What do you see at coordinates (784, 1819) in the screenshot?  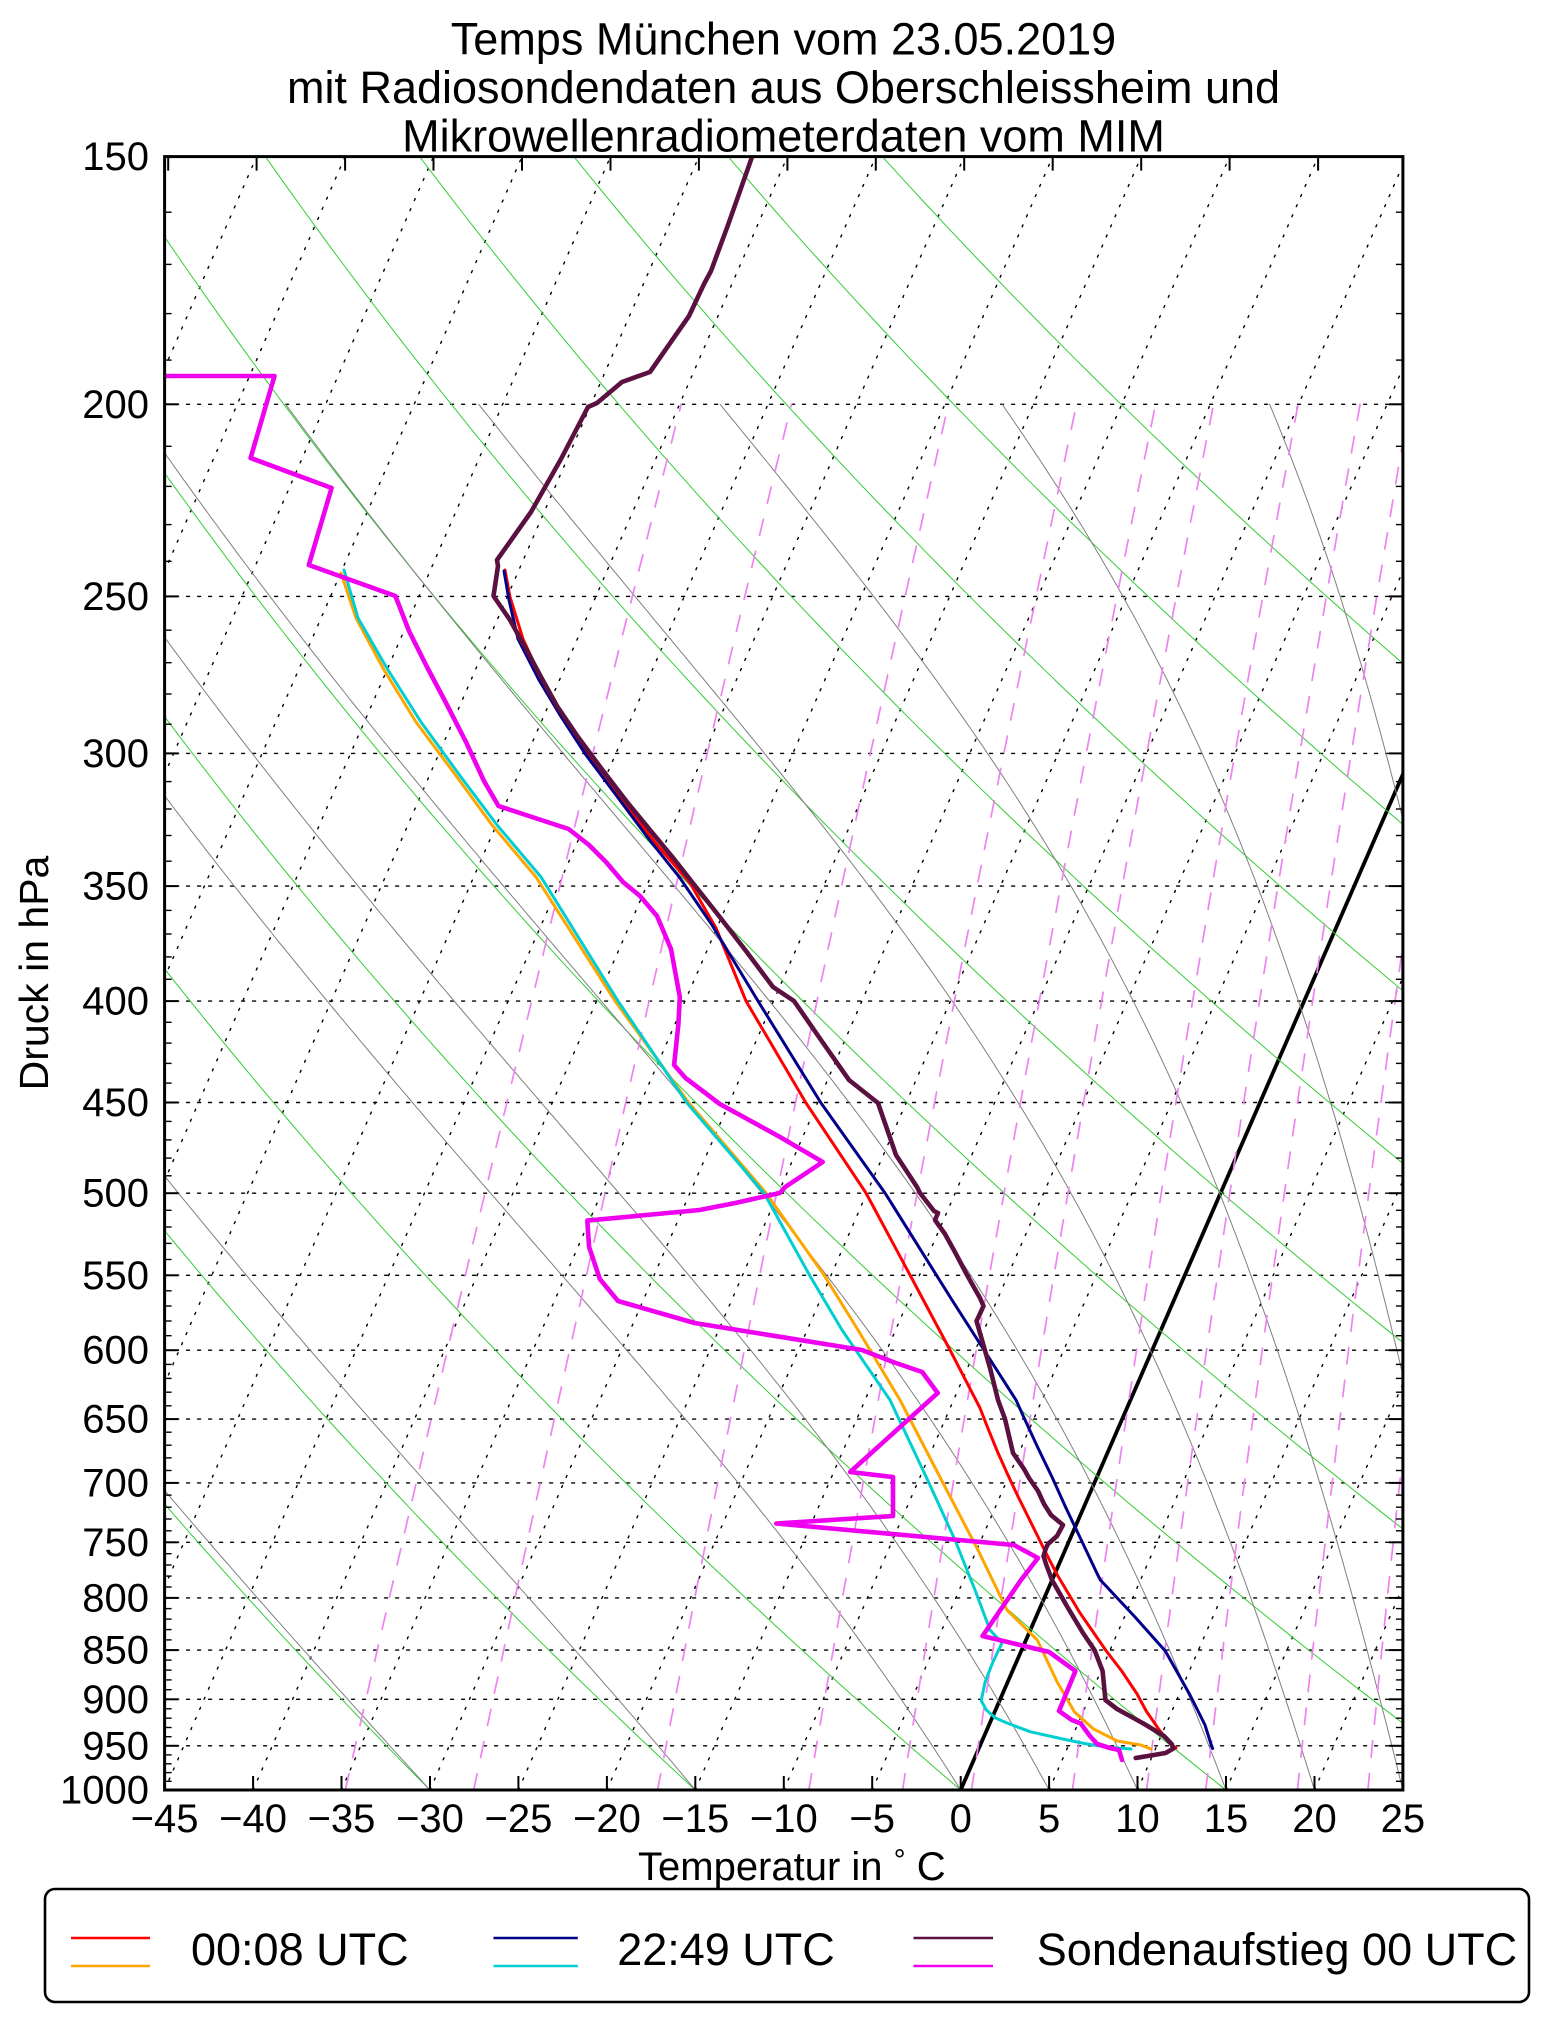 I see `svg-text: −10` at bounding box center [784, 1819].